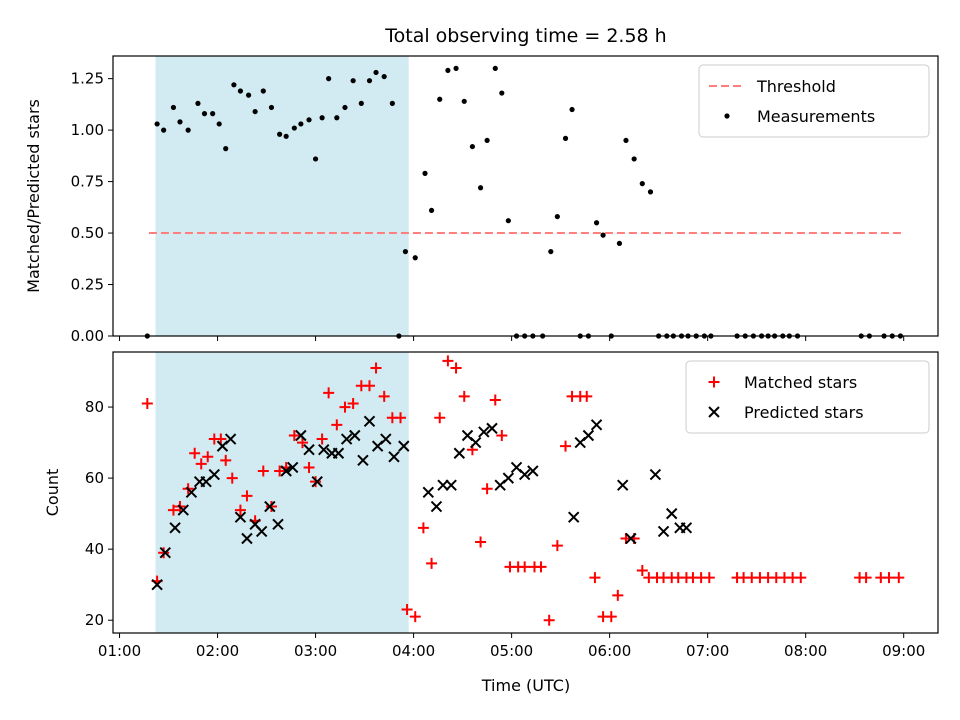 The width and height of the screenshot is (960, 720). I want to click on legend-label: Matched stars, so click(800, 382).